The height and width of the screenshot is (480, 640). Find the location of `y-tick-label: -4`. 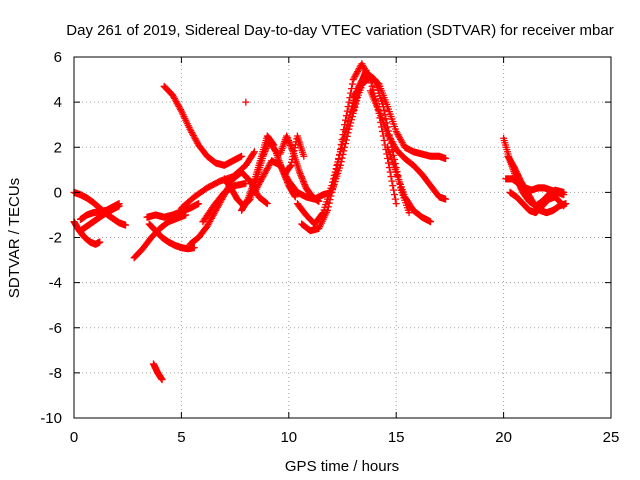

y-tick-label: -4 is located at coordinates (55, 283).